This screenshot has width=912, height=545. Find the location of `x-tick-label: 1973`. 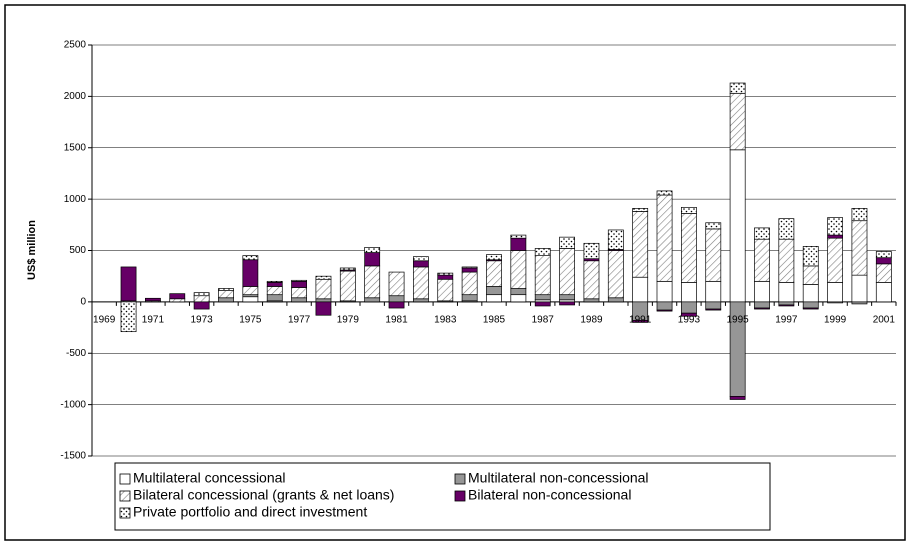

x-tick-label: 1973 is located at coordinates (202, 320).